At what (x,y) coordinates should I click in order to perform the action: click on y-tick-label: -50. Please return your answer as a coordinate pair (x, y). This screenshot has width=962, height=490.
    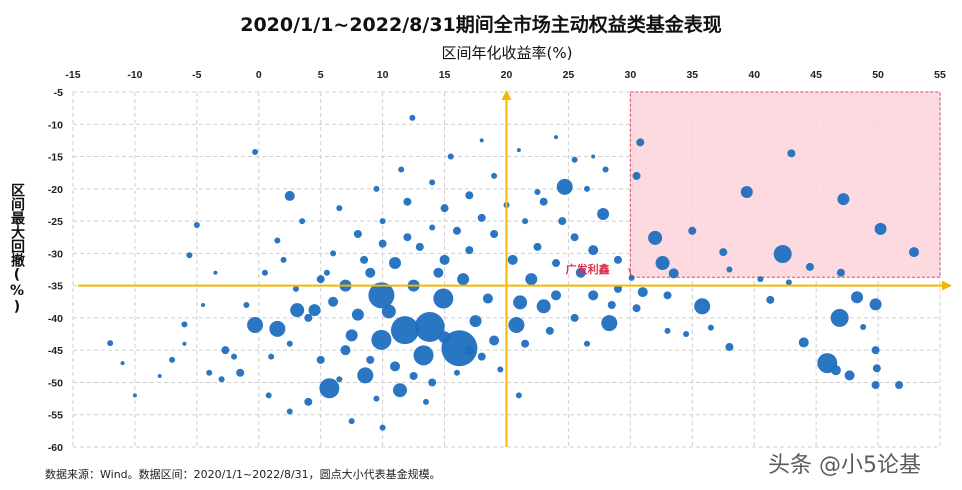
    Looking at the image, I should click on (55, 383).